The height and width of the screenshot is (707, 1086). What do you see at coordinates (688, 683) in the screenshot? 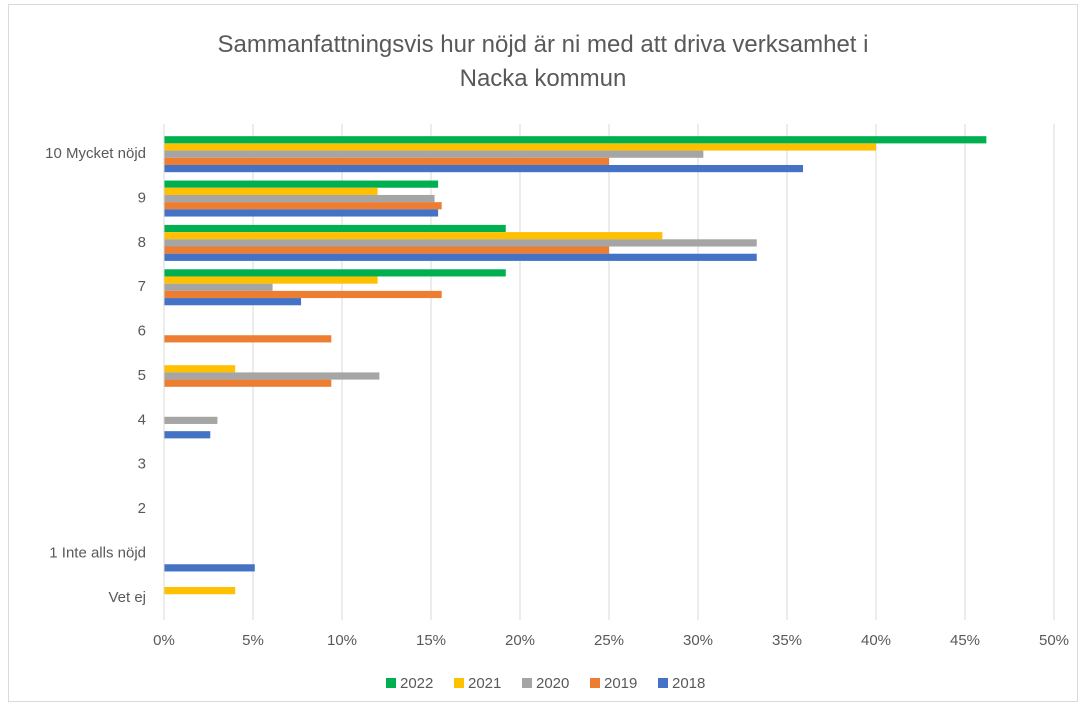
I see `legend-label: 2018` at bounding box center [688, 683].